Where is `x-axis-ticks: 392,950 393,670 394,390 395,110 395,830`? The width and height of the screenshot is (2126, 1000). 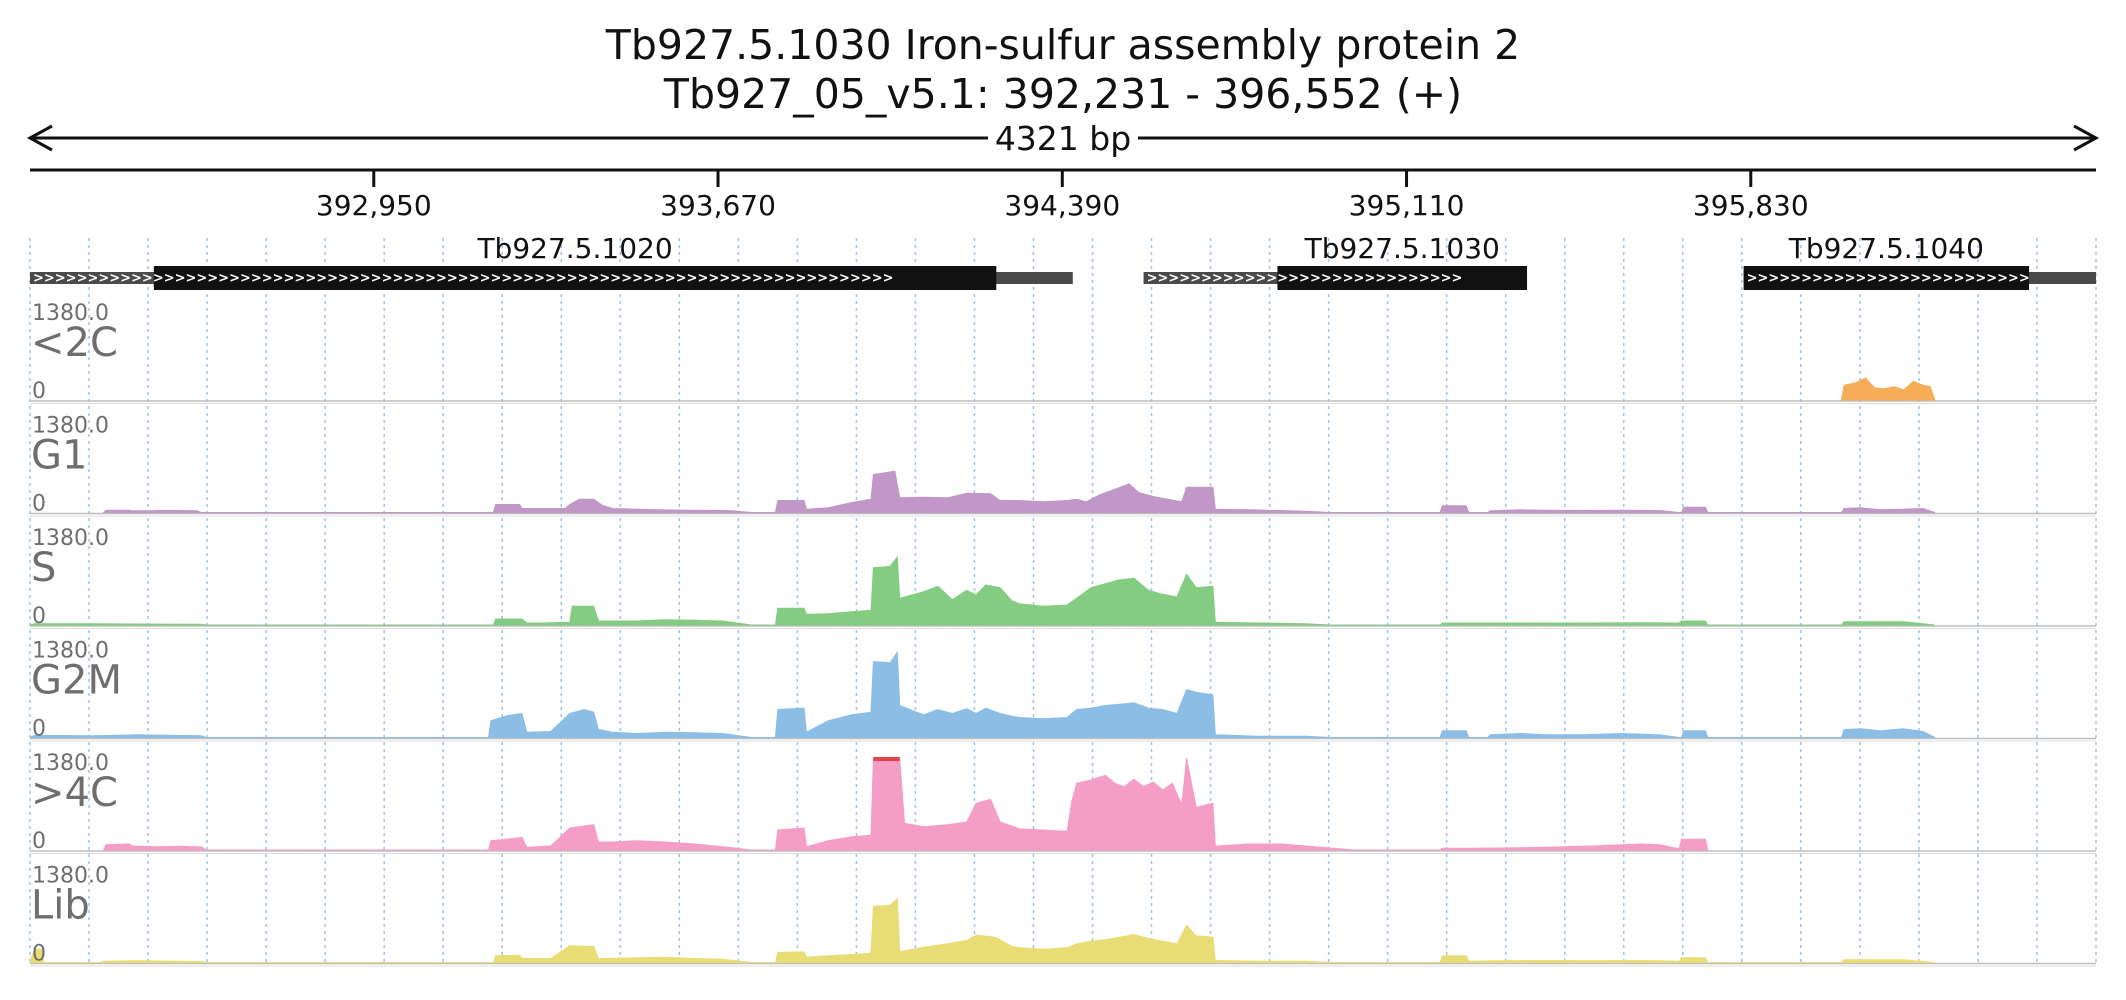 x-axis-ticks: 392,950 393,670 394,390 395,110 395,830 is located at coordinates (1062, 196).